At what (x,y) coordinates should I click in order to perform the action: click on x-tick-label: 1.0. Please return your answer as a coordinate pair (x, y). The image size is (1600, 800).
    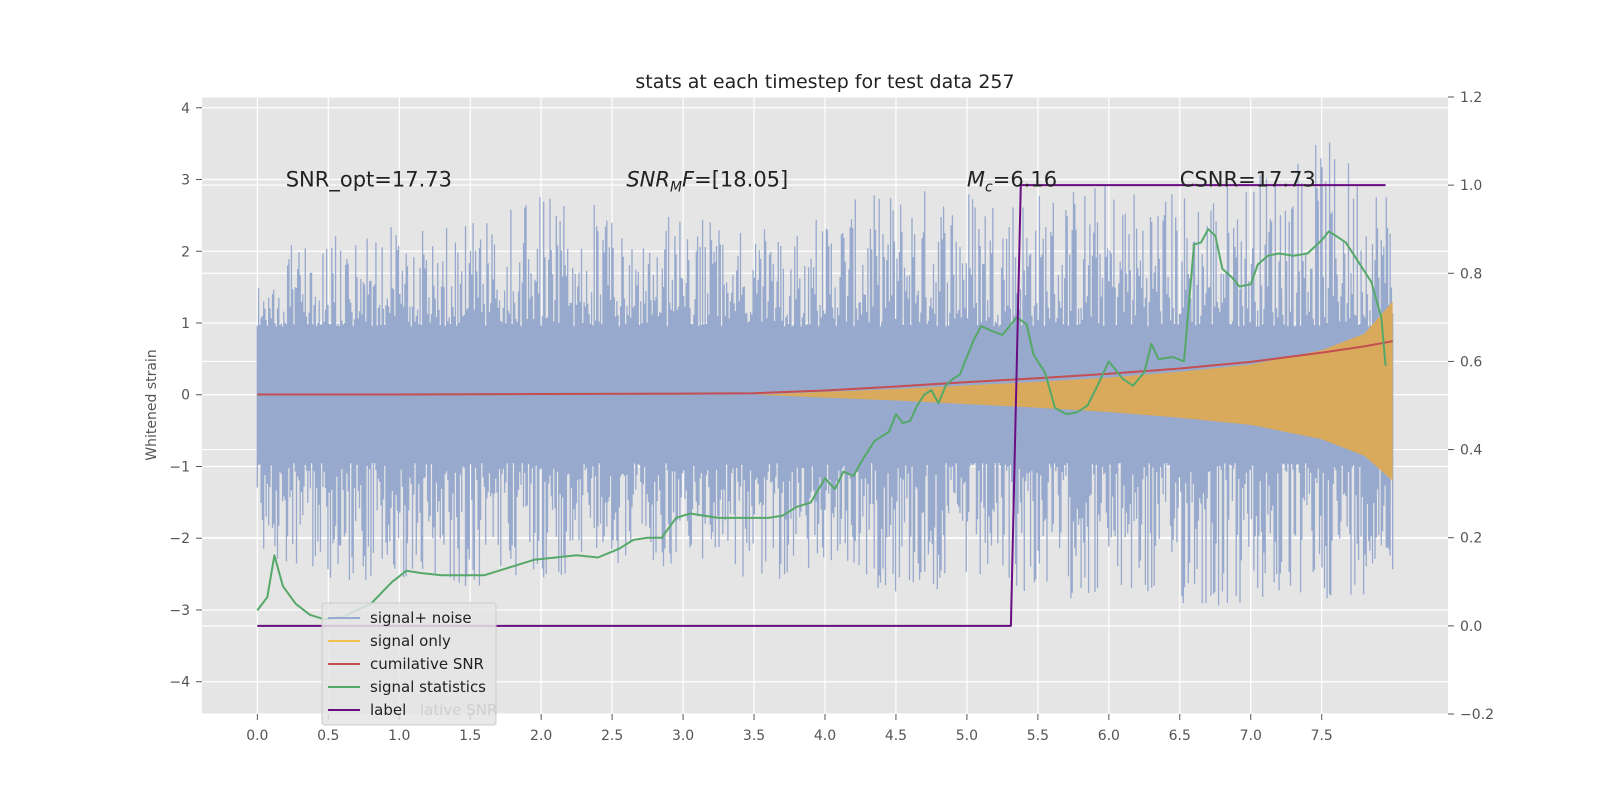
    Looking at the image, I should click on (399, 736).